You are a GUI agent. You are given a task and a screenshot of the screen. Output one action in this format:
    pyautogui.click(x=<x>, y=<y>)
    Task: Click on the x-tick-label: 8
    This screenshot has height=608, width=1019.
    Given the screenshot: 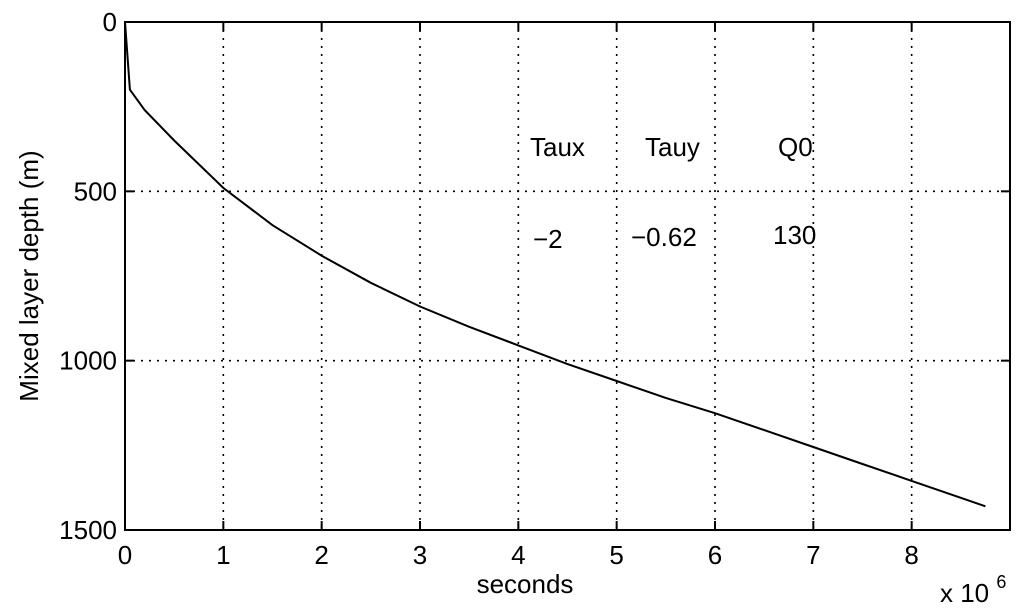 What is the action you would take?
    pyautogui.click(x=911, y=555)
    